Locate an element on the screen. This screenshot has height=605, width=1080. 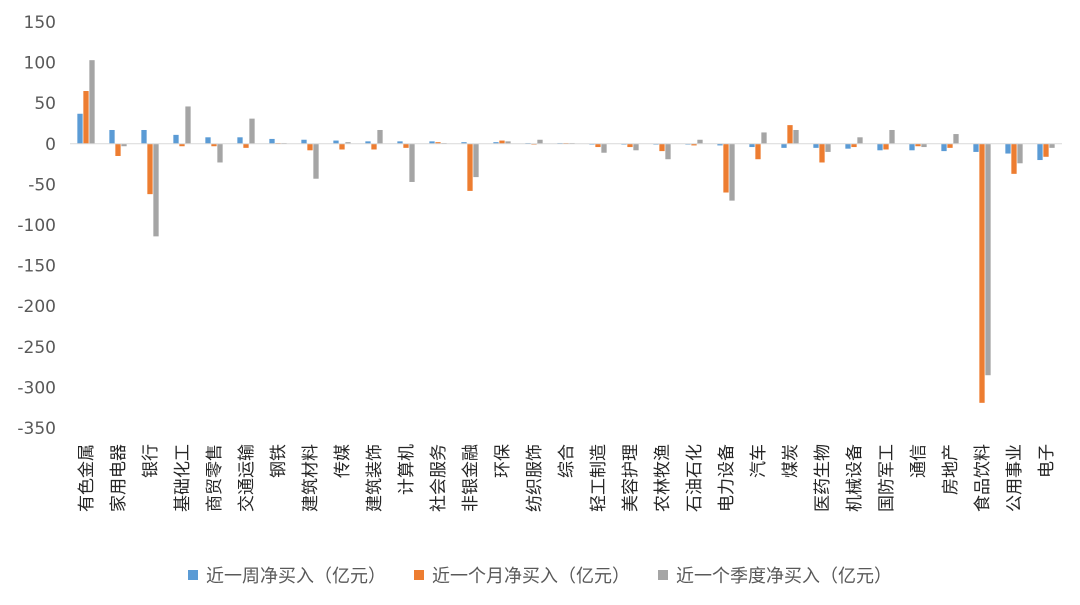
legend-item-quarterly: 近一个季度净买入（亿元） is located at coordinates (775, 575).